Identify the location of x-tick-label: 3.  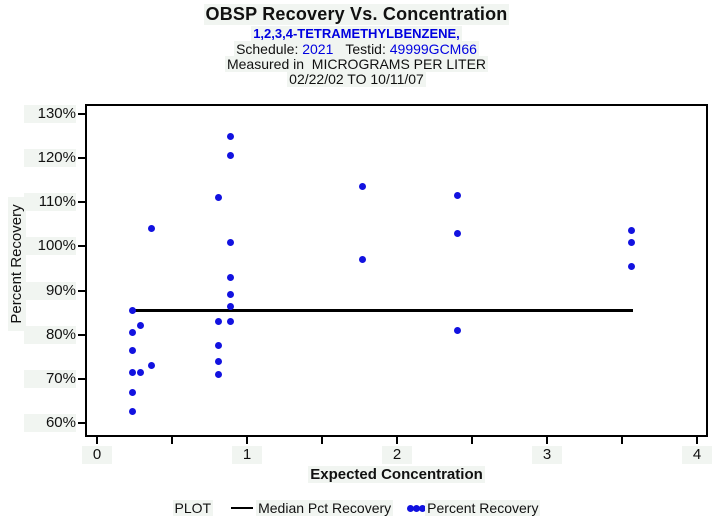
(547, 455).